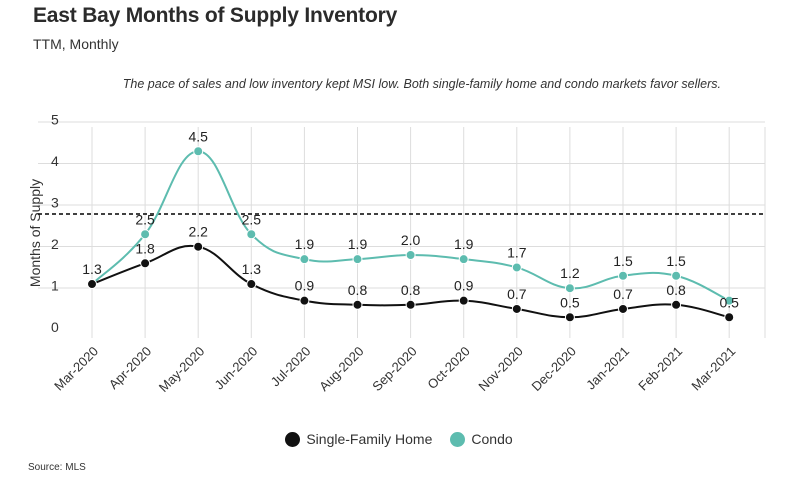  I want to click on y-tick-label: 0, so click(55, 327).